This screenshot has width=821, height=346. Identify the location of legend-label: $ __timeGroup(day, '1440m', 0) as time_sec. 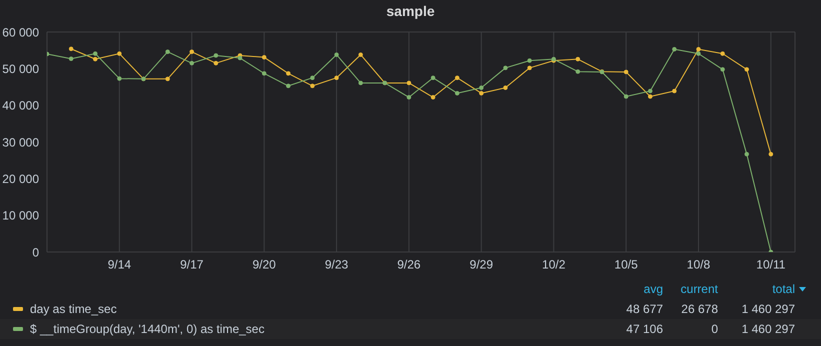
(147, 329).